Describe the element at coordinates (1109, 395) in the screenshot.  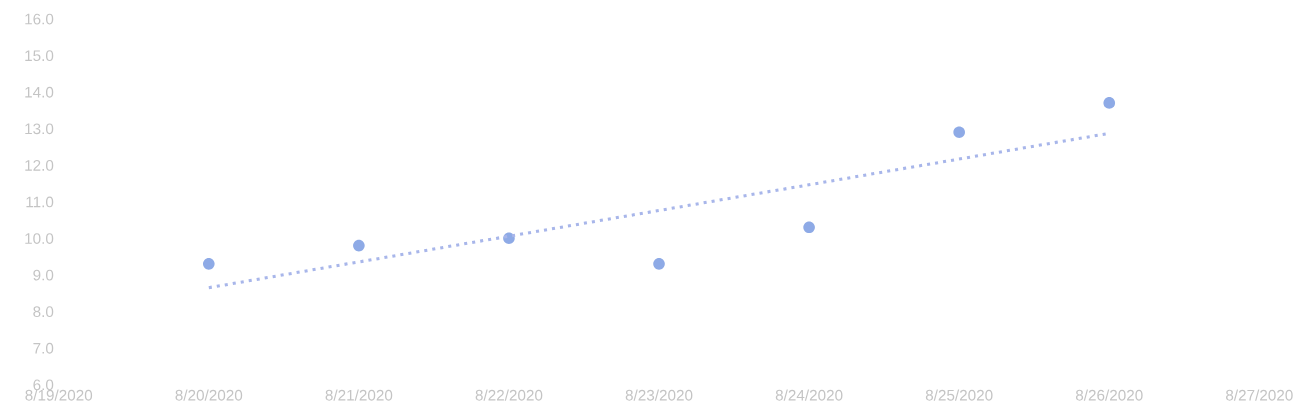
I see `x-tick-label: 8/26/2020` at that location.